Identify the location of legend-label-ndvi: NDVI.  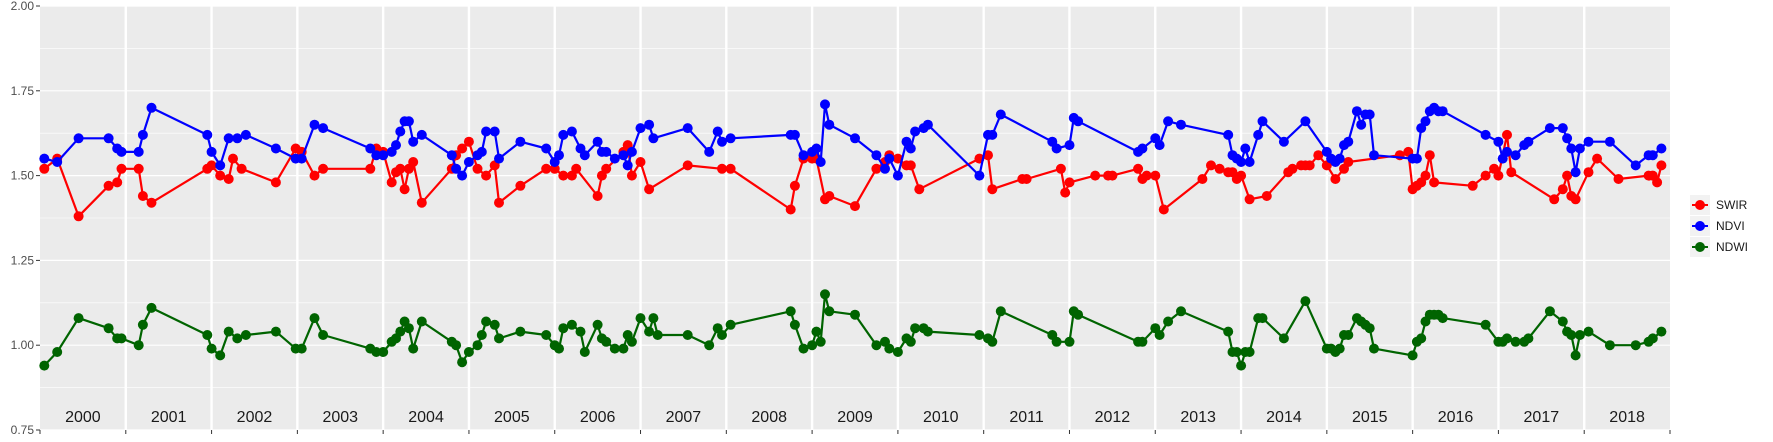
(1730, 226).